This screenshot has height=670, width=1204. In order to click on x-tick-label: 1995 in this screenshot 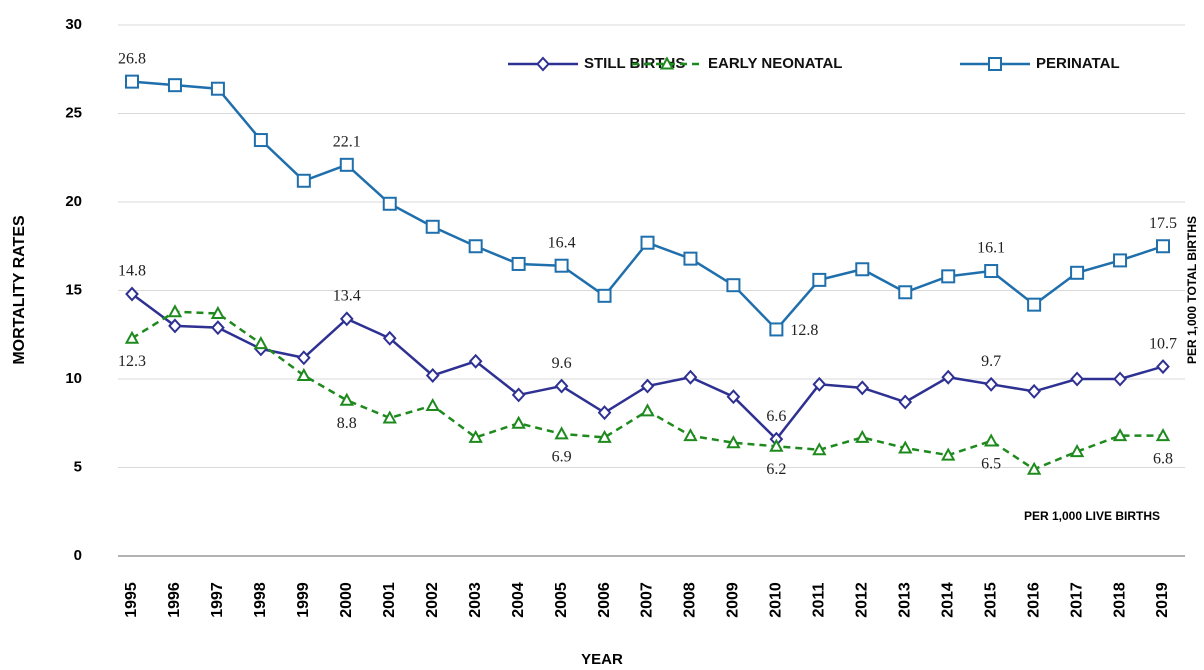, I will do `click(131, 600)`.